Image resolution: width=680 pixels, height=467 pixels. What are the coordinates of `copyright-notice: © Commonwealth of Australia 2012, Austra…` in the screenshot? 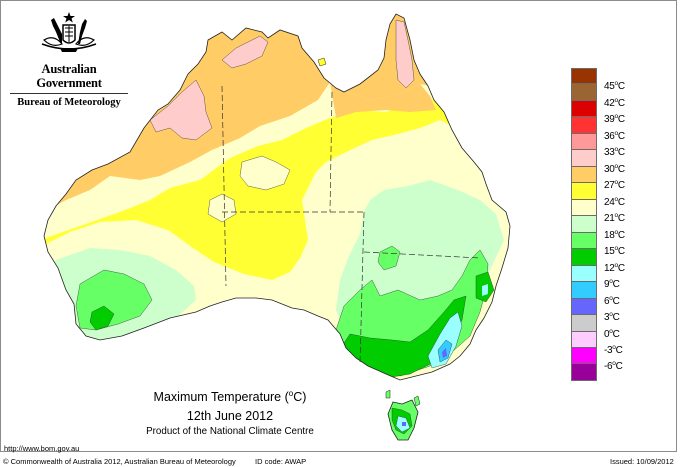 It's located at (119, 461).